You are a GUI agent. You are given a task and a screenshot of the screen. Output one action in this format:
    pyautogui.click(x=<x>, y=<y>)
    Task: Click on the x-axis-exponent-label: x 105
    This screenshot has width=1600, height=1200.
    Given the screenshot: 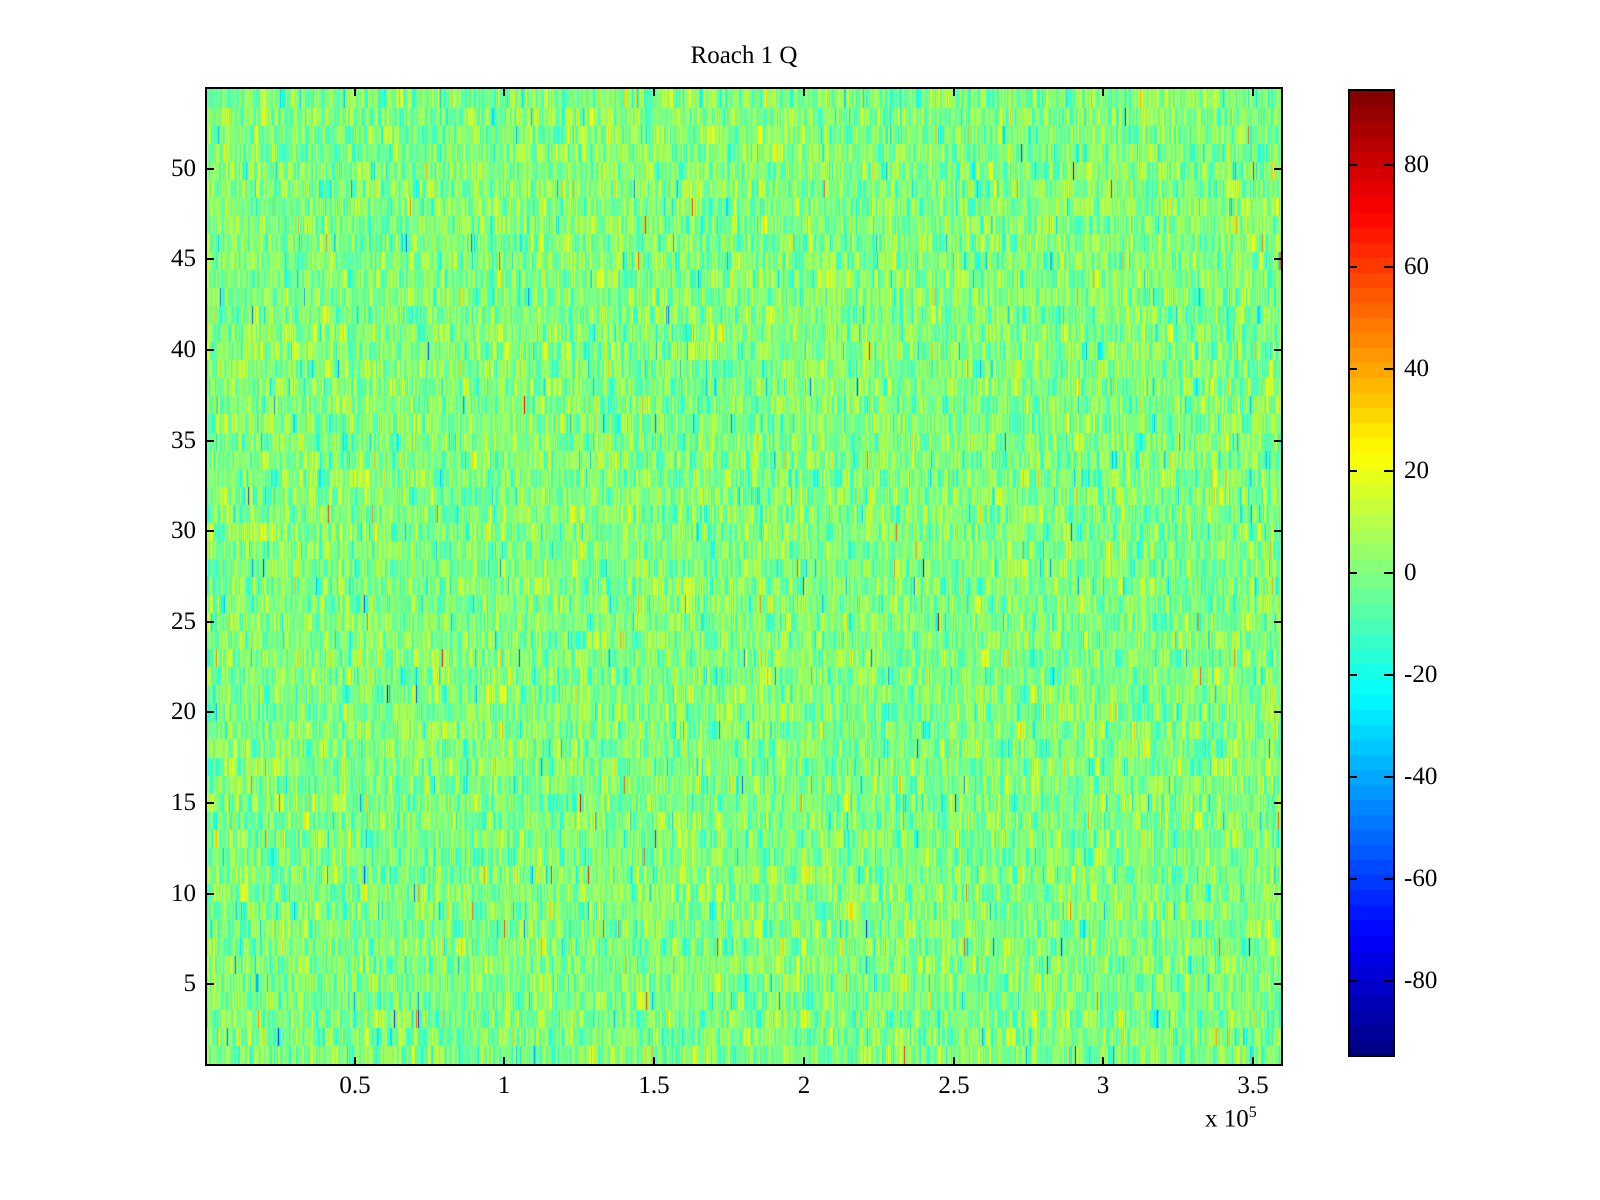 What is the action you would take?
    pyautogui.click(x=1231, y=1118)
    